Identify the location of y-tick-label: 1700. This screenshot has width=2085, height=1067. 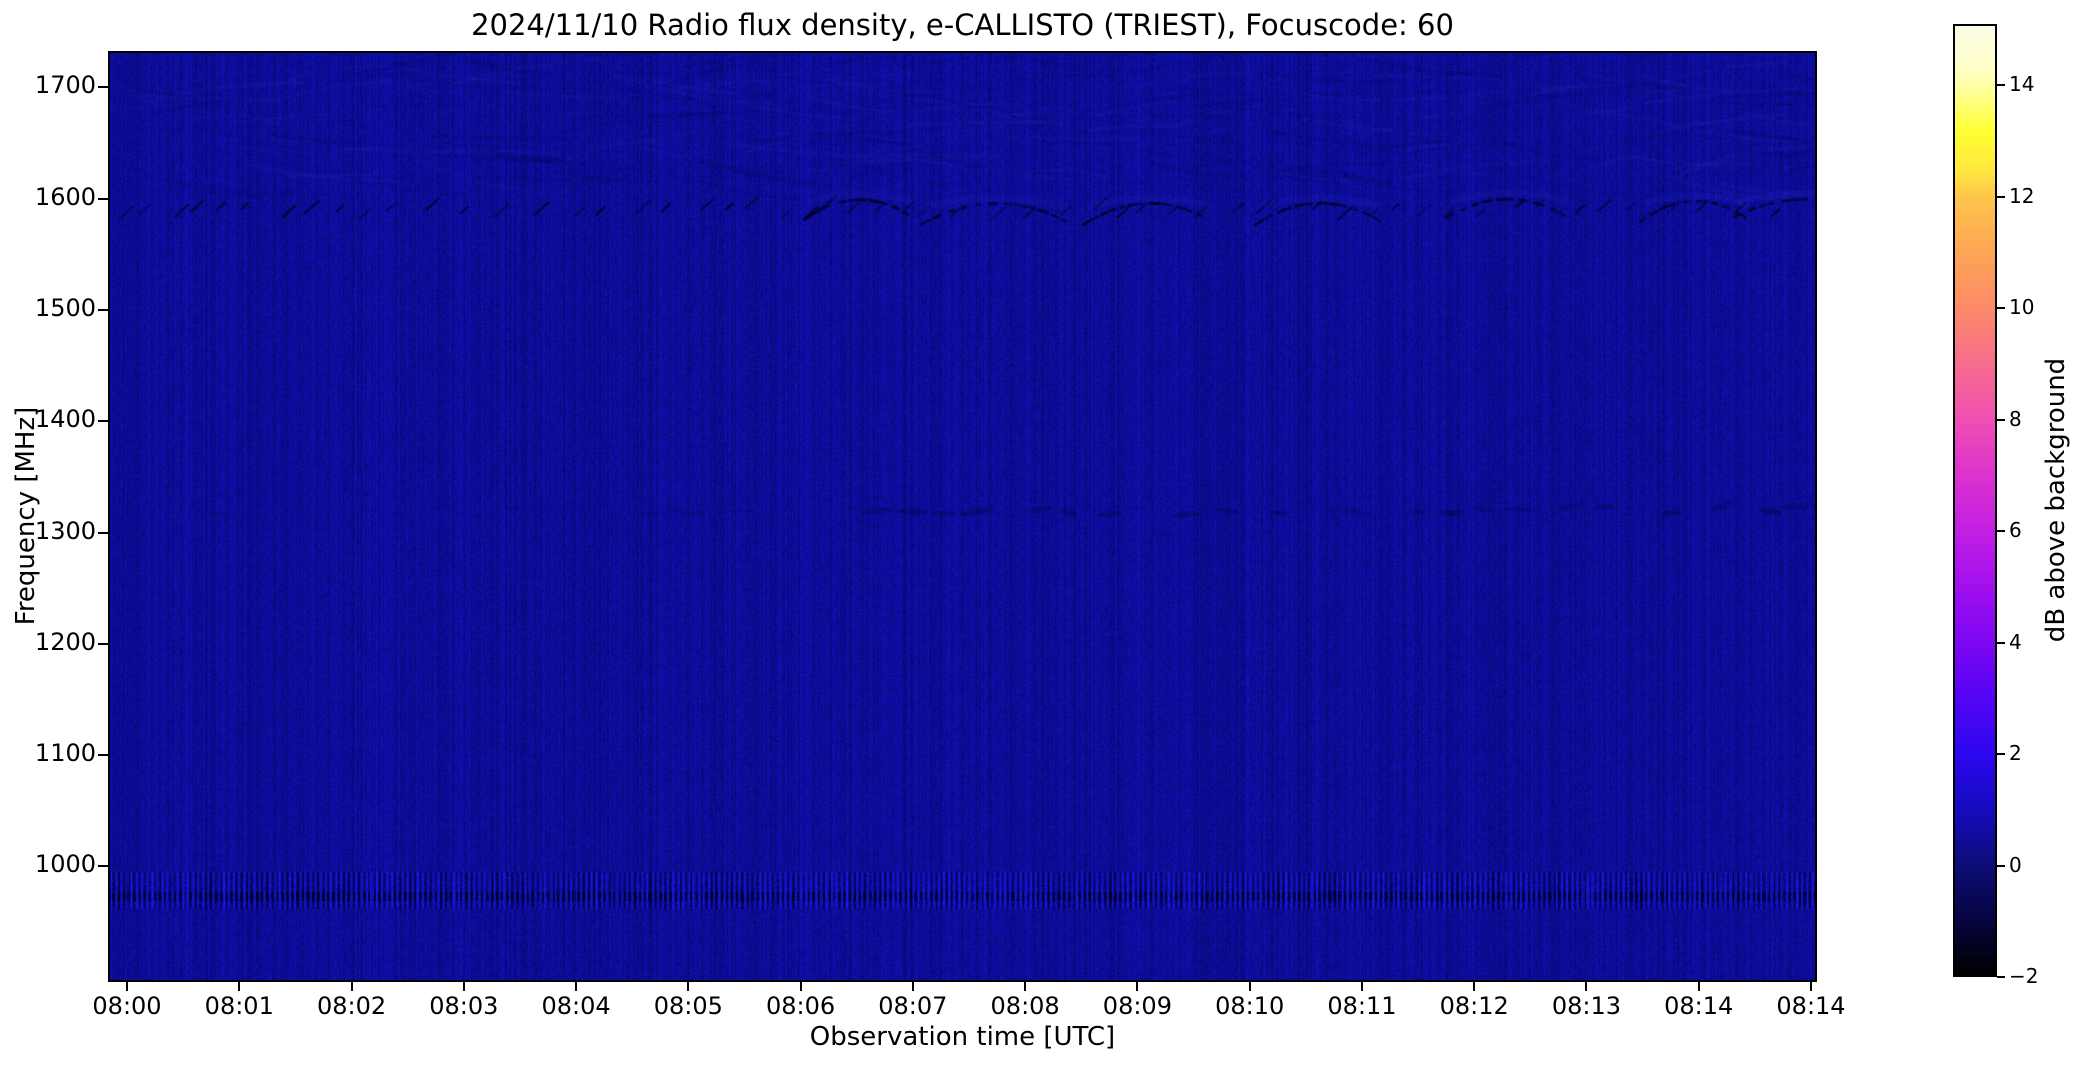
(65, 85).